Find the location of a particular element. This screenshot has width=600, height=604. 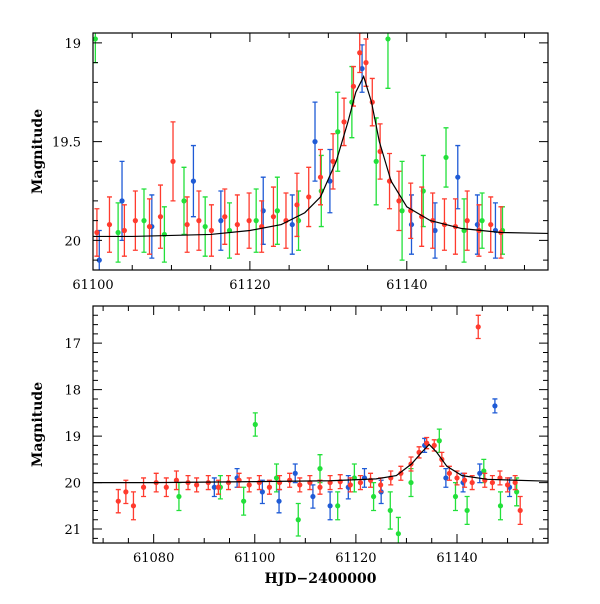

top-y-axis-title: Magnitude is located at coordinates (38, 151).